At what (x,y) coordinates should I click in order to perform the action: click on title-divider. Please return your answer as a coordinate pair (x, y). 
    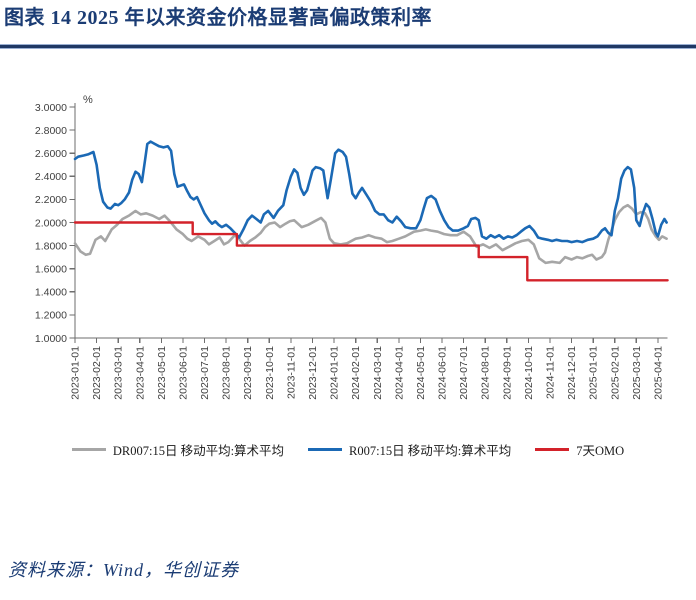
    Looking at the image, I should click on (348, 46).